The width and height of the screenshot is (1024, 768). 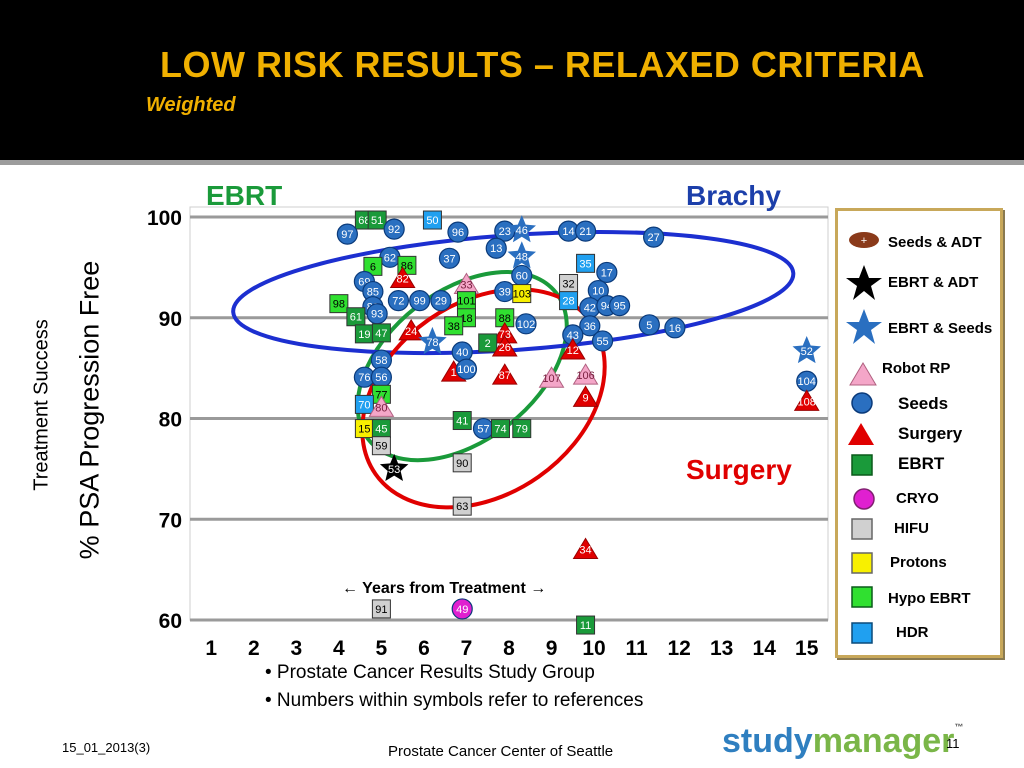 I want to click on point-ref-label: 74, so click(x=500, y=430).